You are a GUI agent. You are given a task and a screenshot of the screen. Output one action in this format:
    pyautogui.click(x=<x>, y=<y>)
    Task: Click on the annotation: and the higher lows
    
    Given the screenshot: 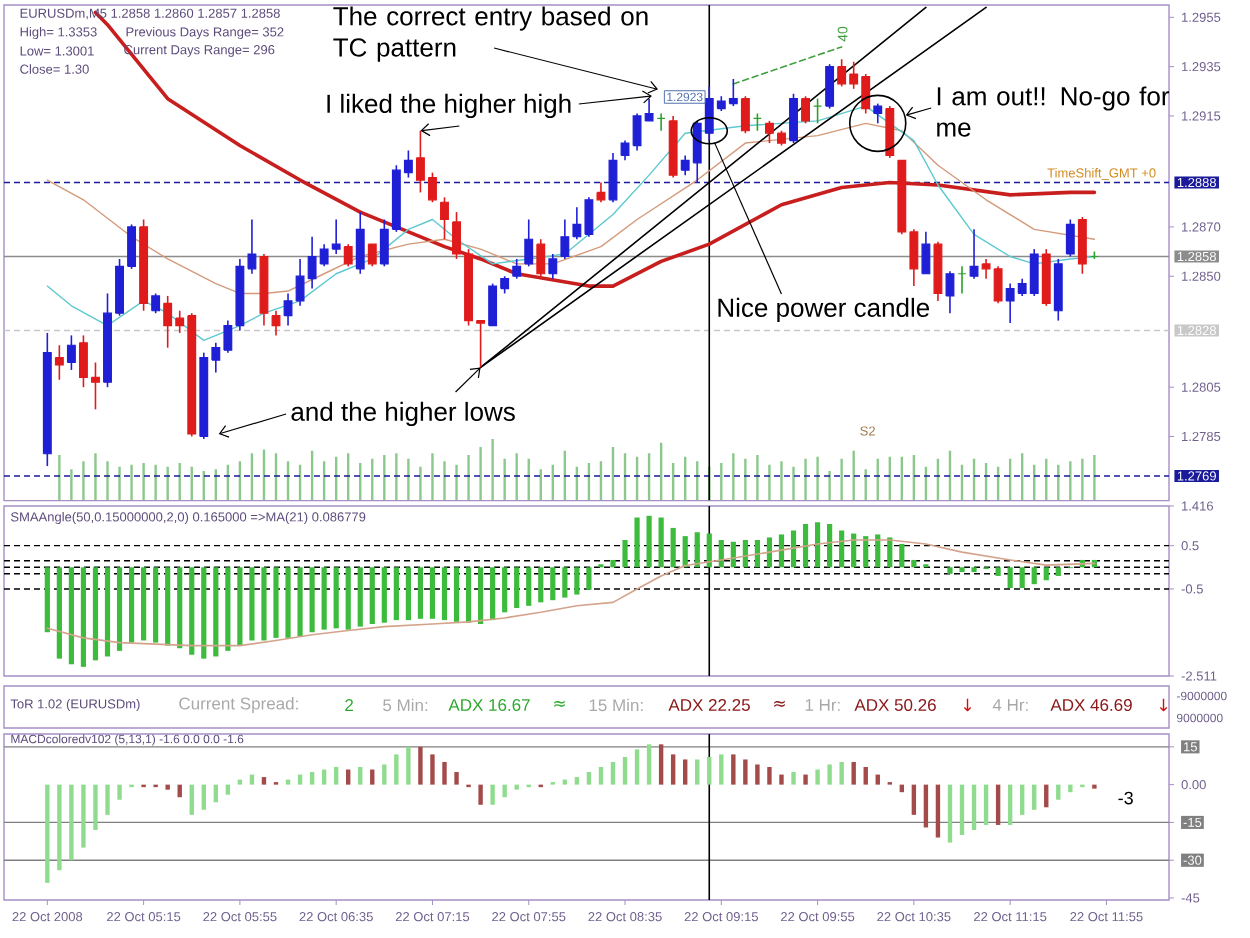 What is the action you would take?
    pyautogui.click(x=403, y=414)
    